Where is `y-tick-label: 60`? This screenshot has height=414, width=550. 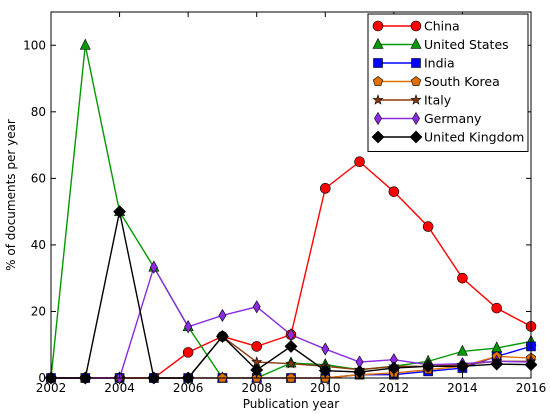
y-tick-label: 60 is located at coordinates (38, 178).